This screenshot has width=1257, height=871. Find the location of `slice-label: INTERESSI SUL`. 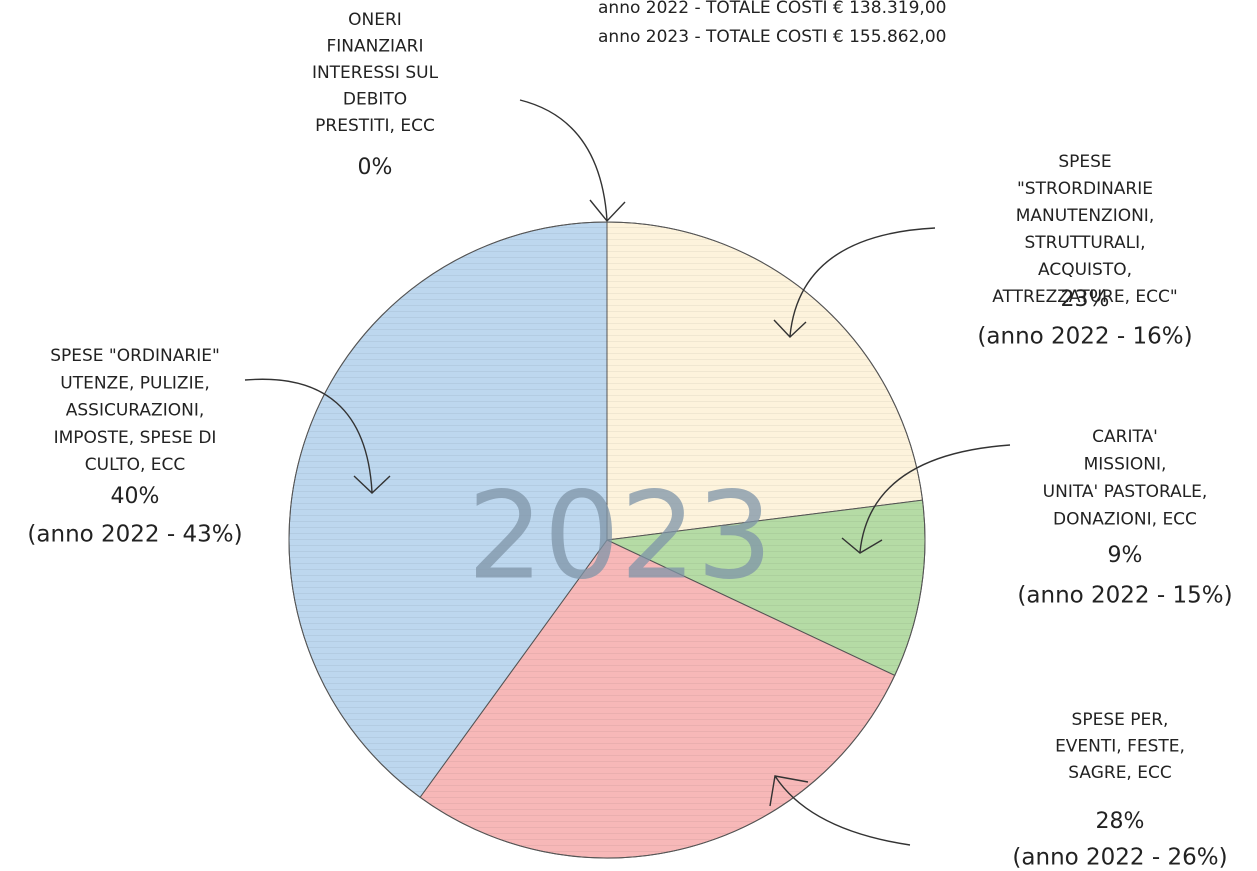

slice-label: INTERESSI SUL is located at coordinates (375, 73).